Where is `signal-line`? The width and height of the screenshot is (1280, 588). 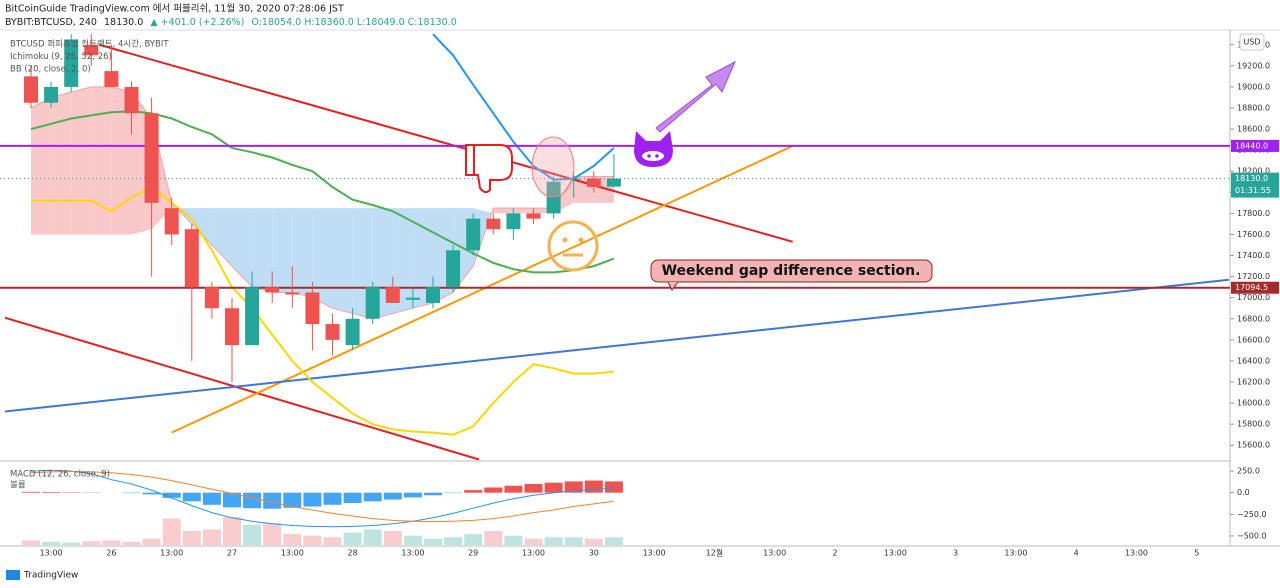
signal-line is located at coordinates (322, 496).